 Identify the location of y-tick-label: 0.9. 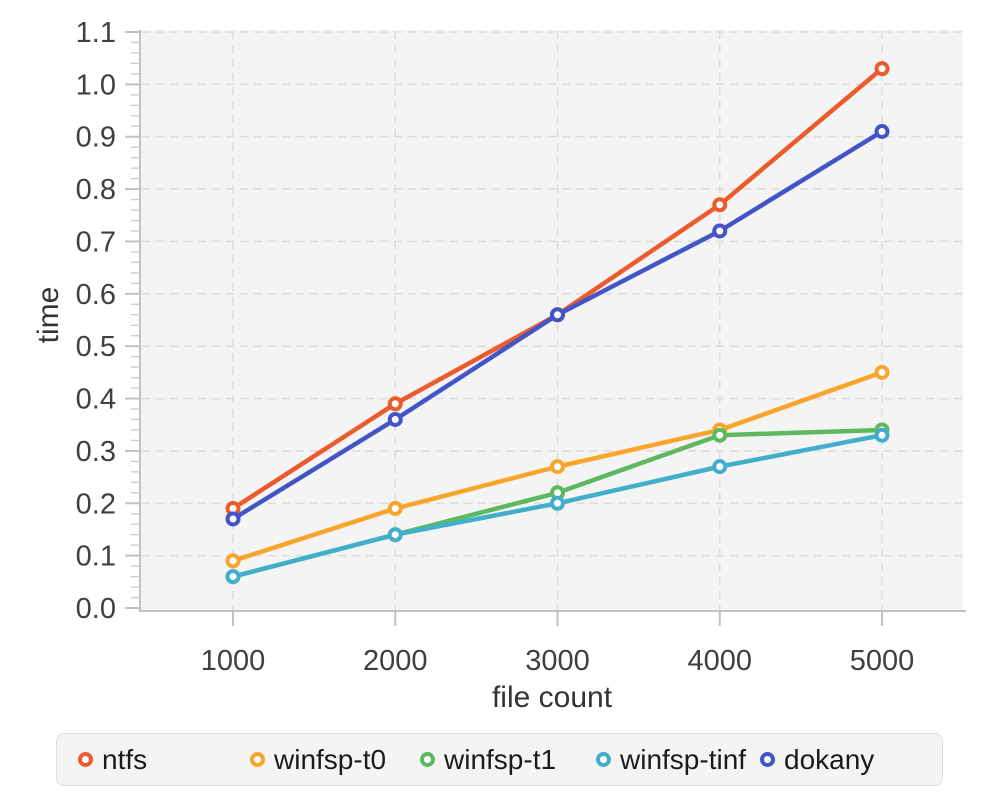
(96, 138).